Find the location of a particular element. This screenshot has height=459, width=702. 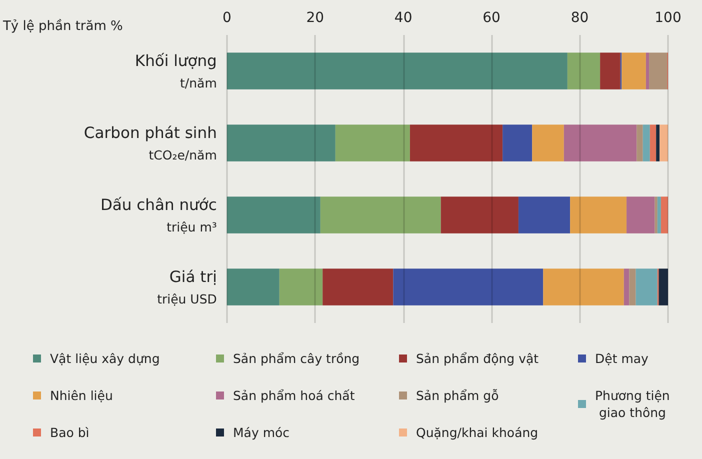

x-tick-label: 80 is located at coordinates (579, 18).